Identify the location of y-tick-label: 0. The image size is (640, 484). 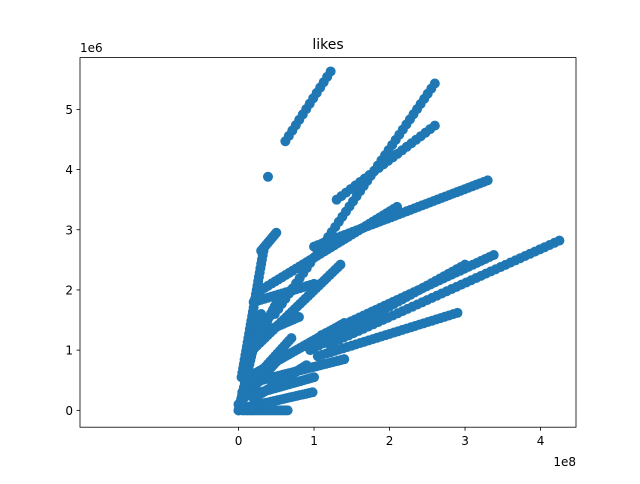
(69, 411).